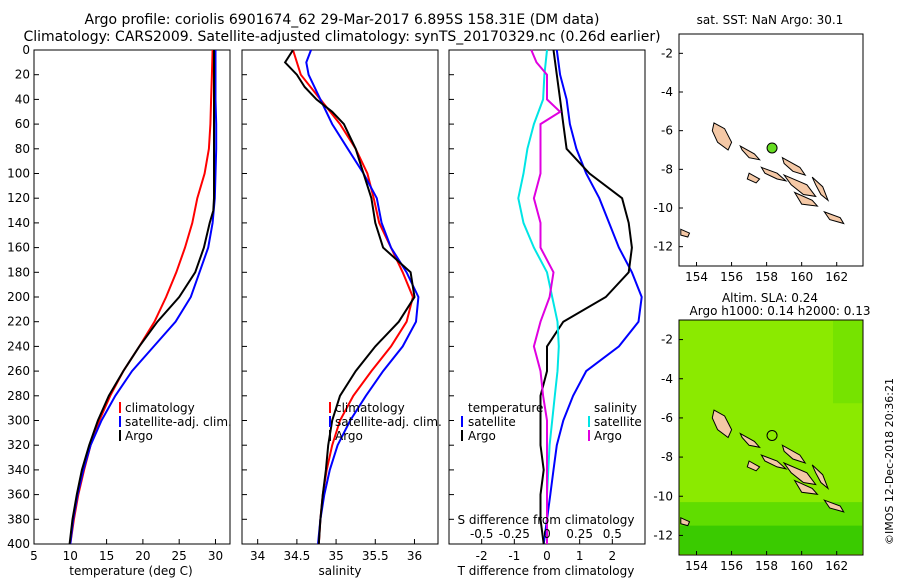  What do you see at coordinates (353, 297) in the screenshot?
I see `series-line-climatology` at bounding box center [353, 297].